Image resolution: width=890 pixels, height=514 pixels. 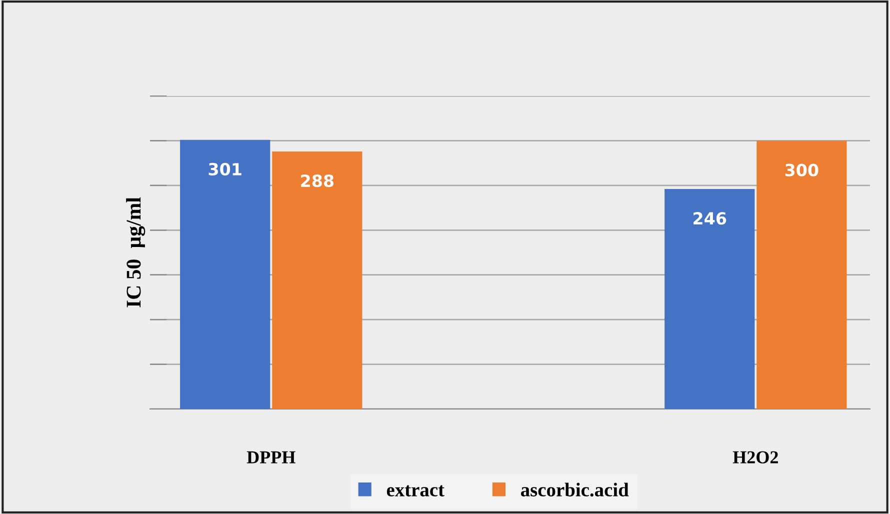 I want to click on data-label: 246, so click(x=710, y=218).